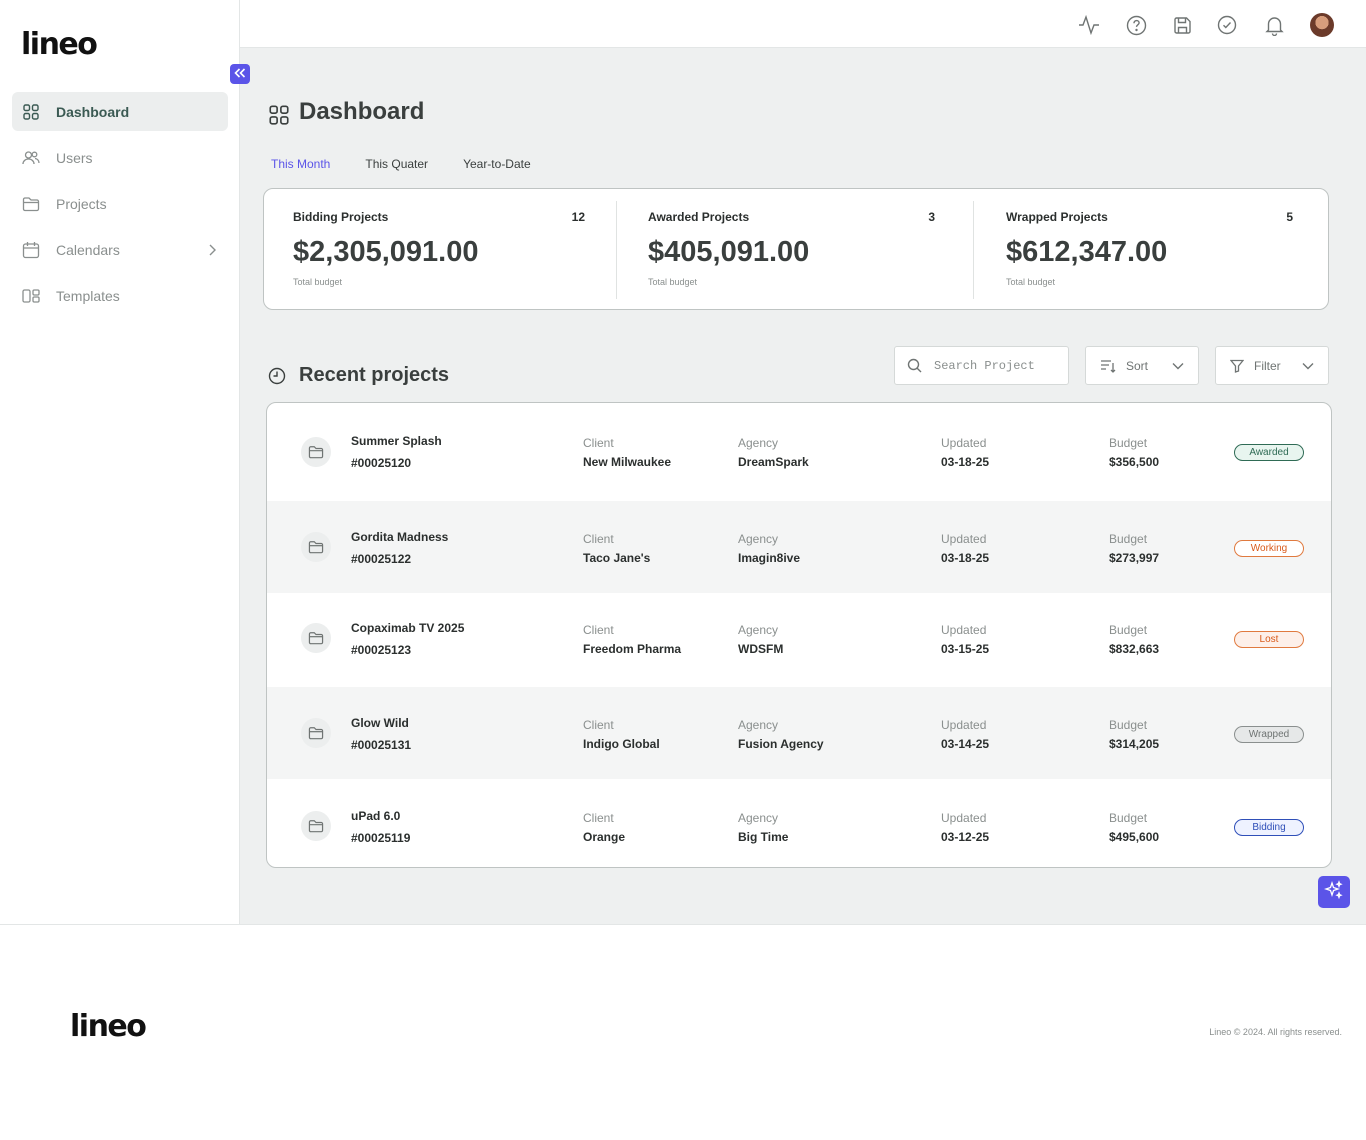  What do you see at coordinates (1142, 365) in the screenshot?
I see `sort-button: Sort` at bounding box center [1142, 365].